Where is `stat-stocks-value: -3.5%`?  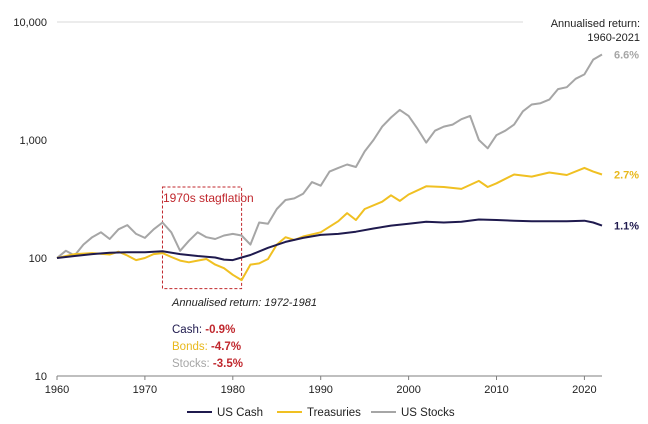
stat-stocks-value: -3.5% is located at coordinates (228, 364).